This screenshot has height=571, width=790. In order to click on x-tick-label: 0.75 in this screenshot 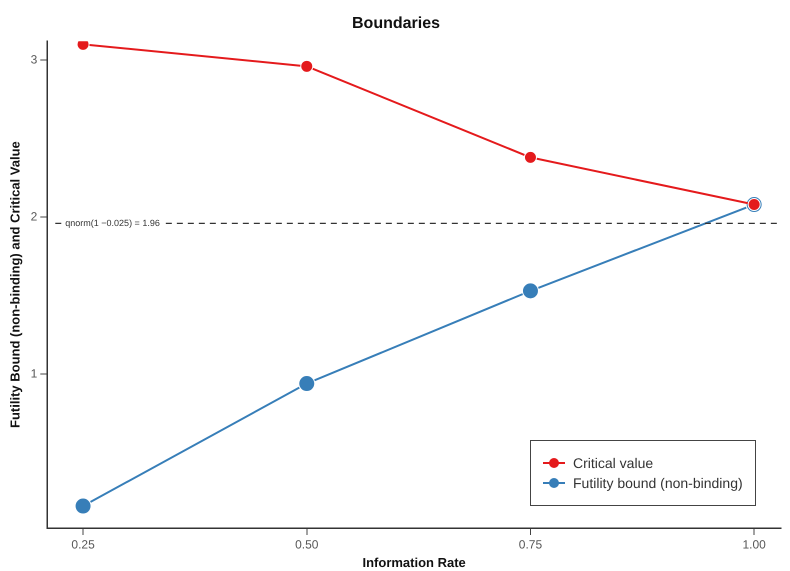, I will do `click(530, 545)`.